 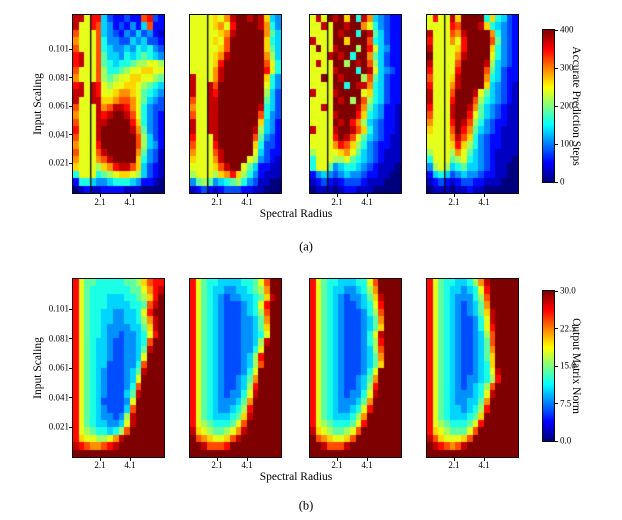 What do you see at coordinates (118, 104) in the screenshot?
I see `heatmap-a1` at bounding box center [118, 104].